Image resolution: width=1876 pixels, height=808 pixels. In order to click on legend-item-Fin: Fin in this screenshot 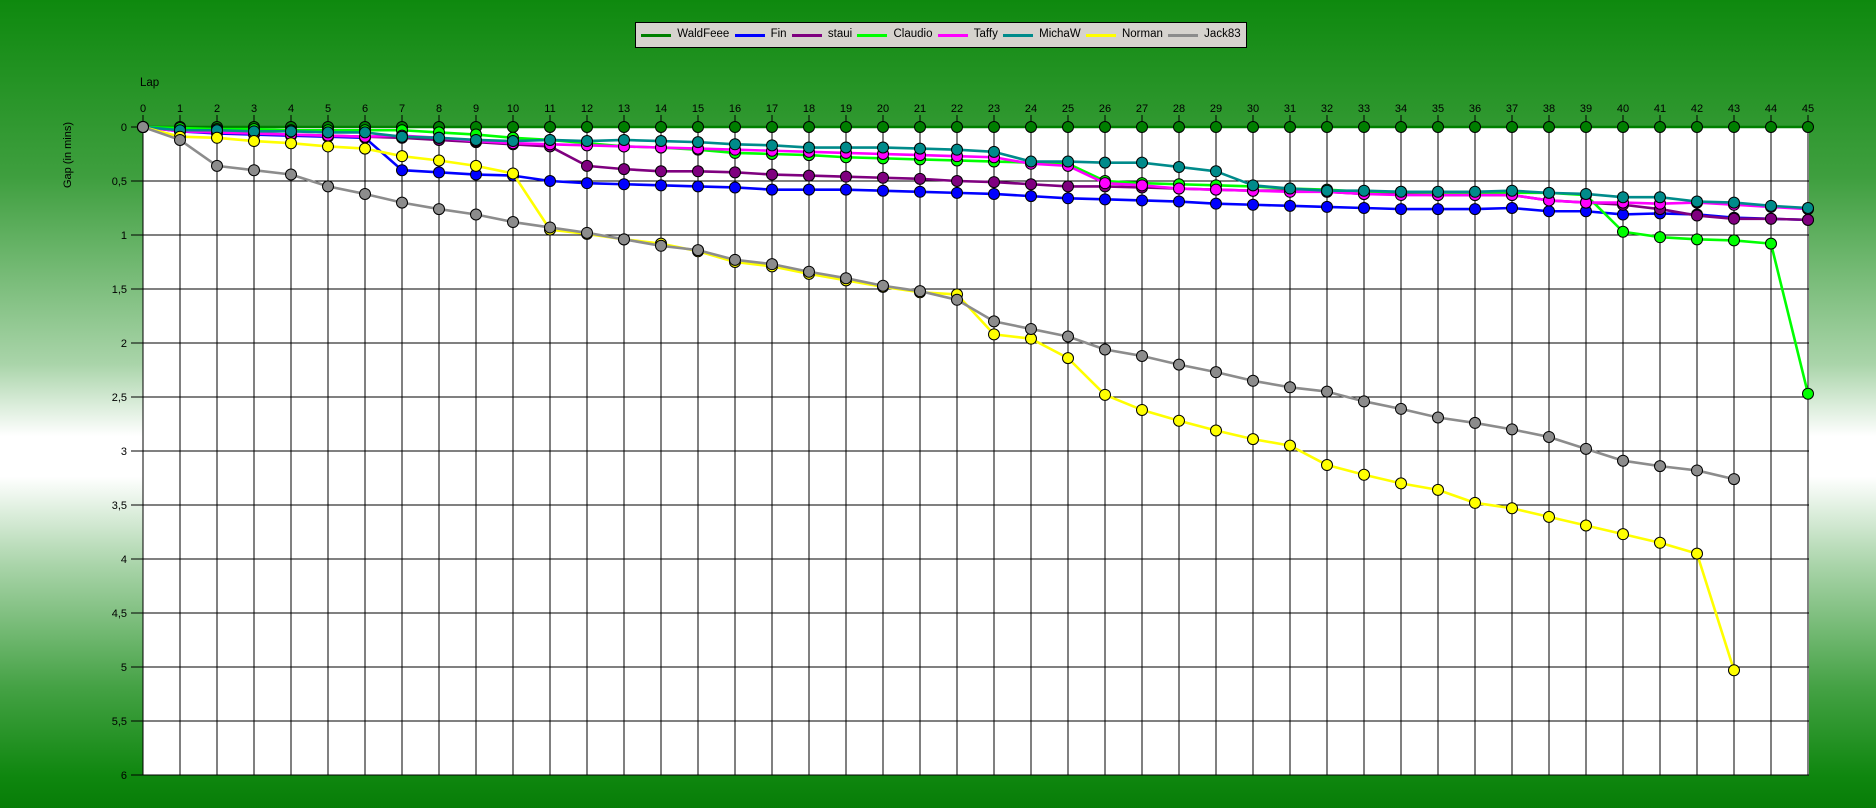, I will do `click(760, 34)`.